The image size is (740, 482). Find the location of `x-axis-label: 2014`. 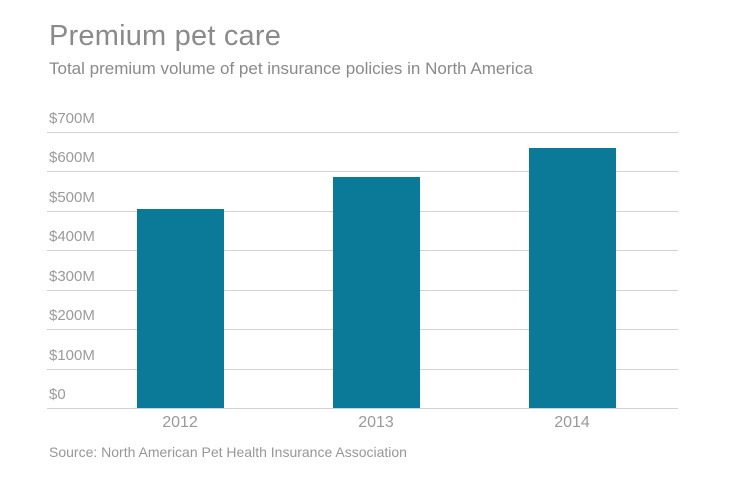

x-axis-label: 2014 is located at coordinates (572, 422).